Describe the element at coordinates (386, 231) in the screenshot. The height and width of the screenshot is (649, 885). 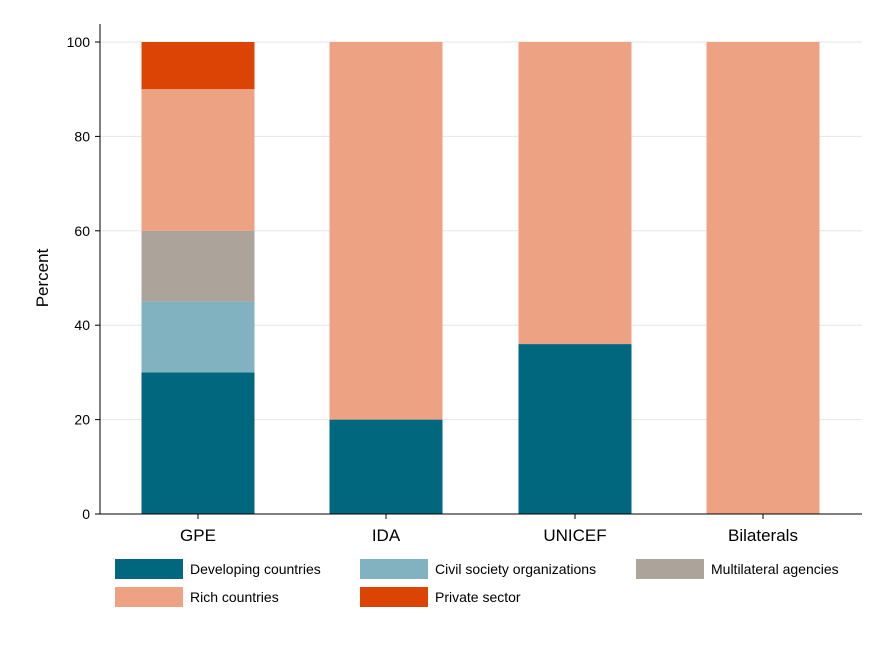
I see `bar-ida-rich-countries` at that location.